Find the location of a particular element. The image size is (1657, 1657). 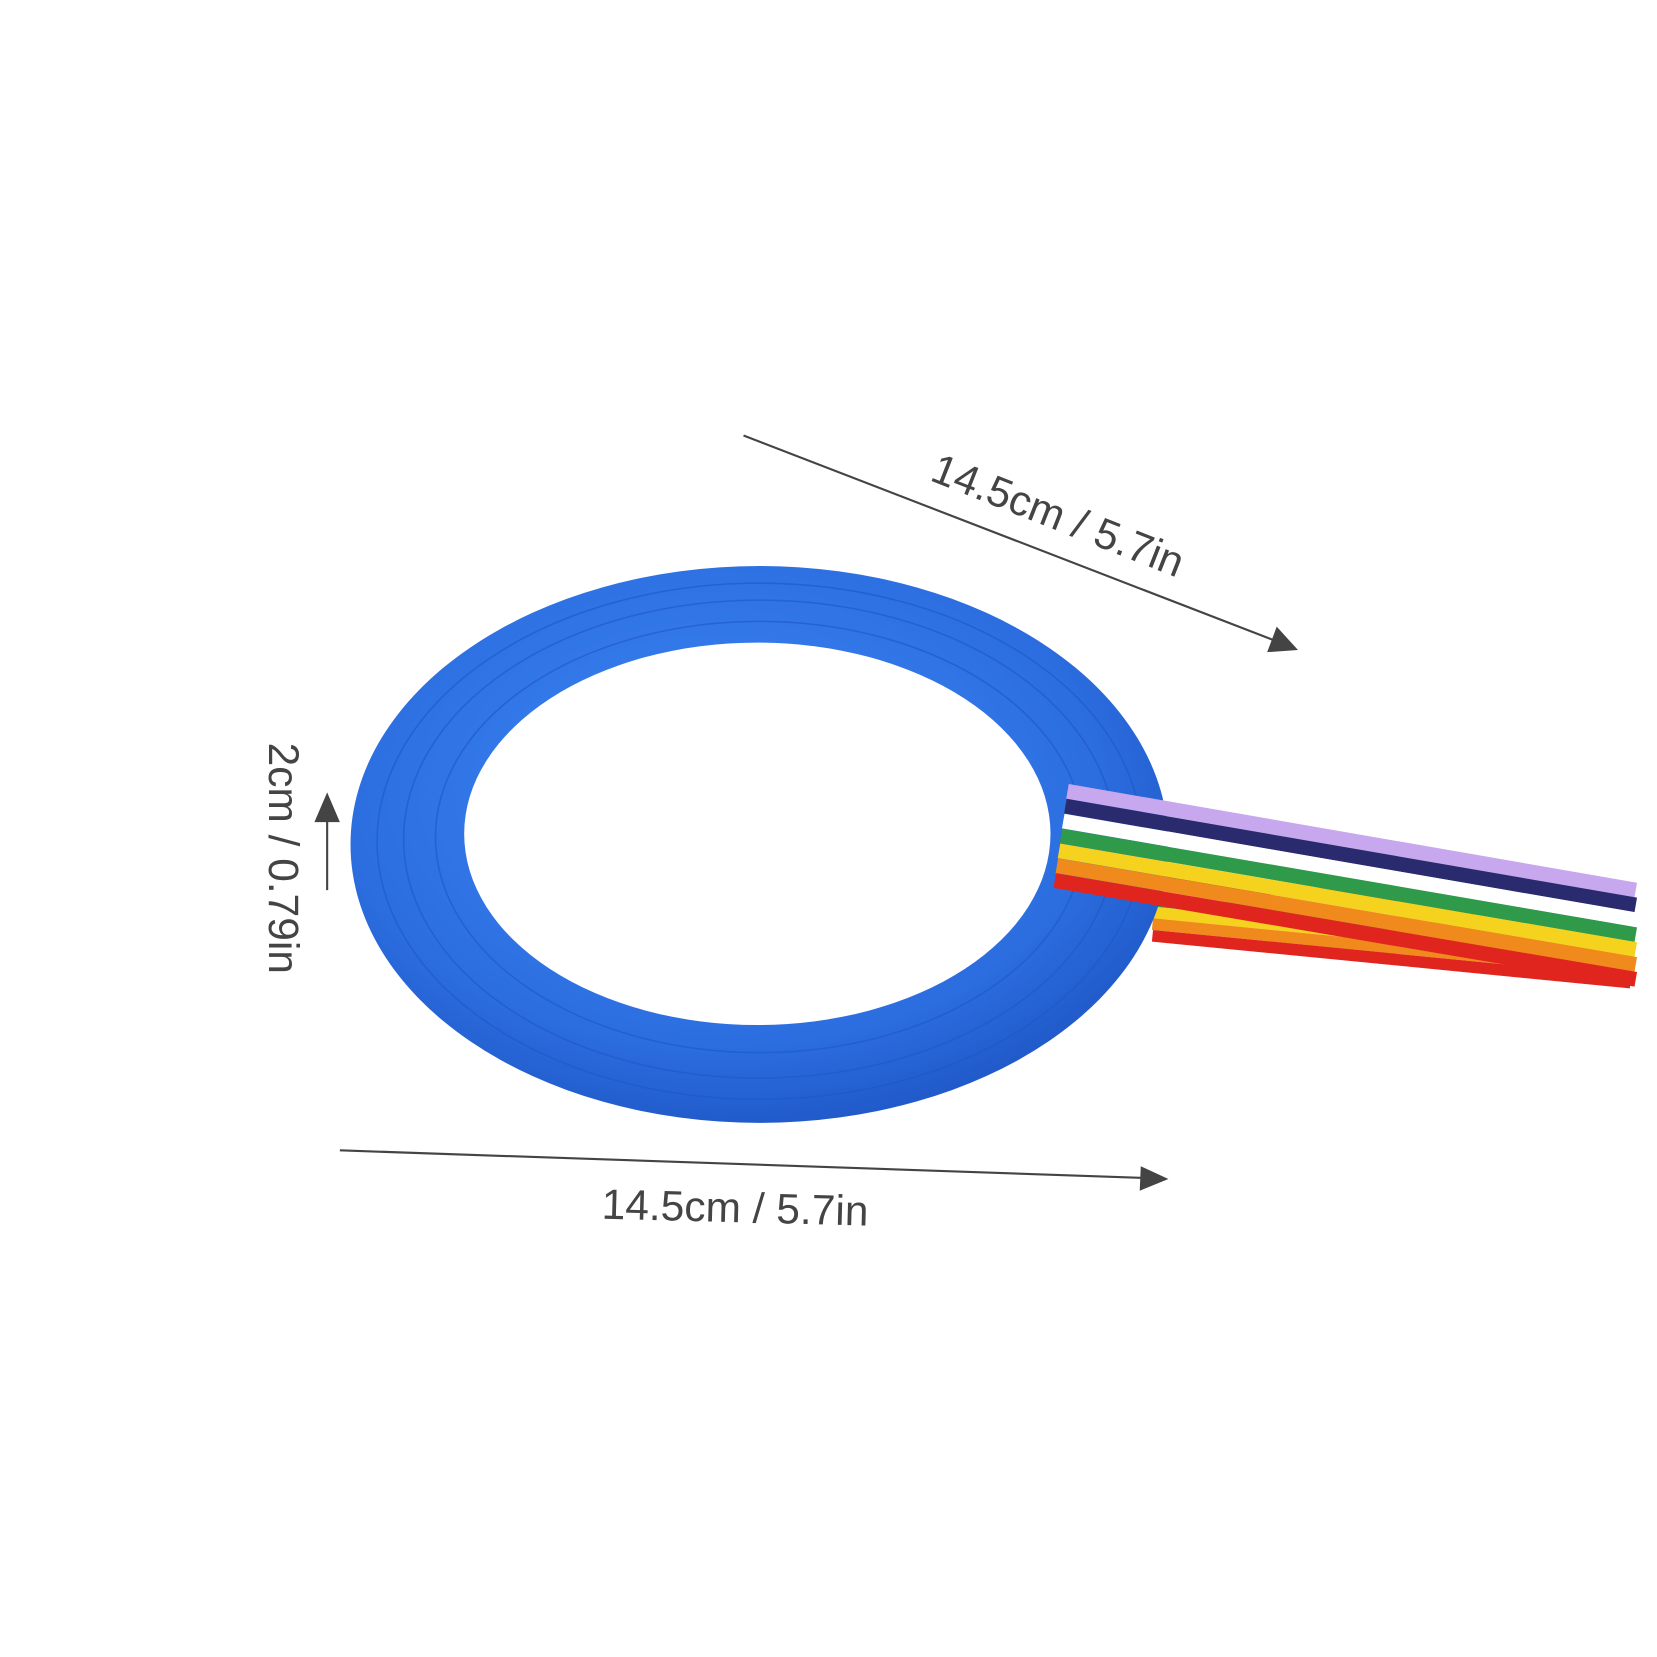

dimension-label: 14.5cm / 5.7in is located at coordinates (735, 1209).